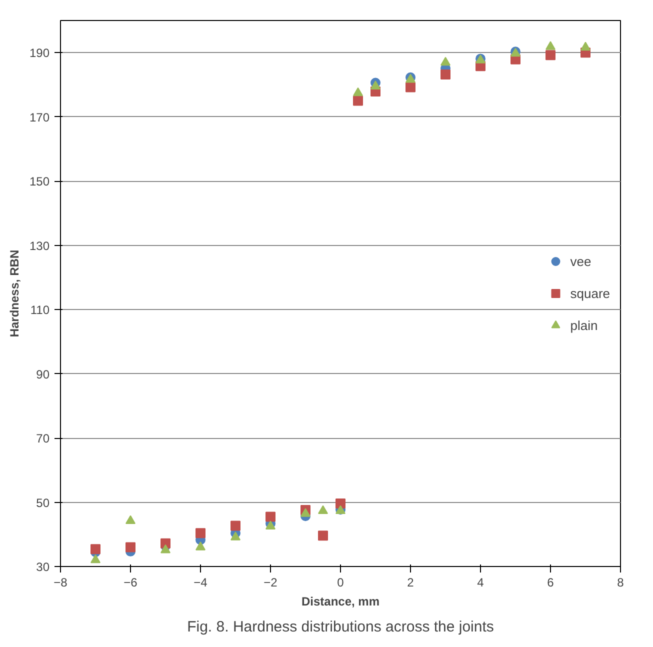 The height and width of the screenshot is (647, 653). Describe the element at coordinates (131, 583) in the screenshot. I see `x-tick-label: −6` at that location.